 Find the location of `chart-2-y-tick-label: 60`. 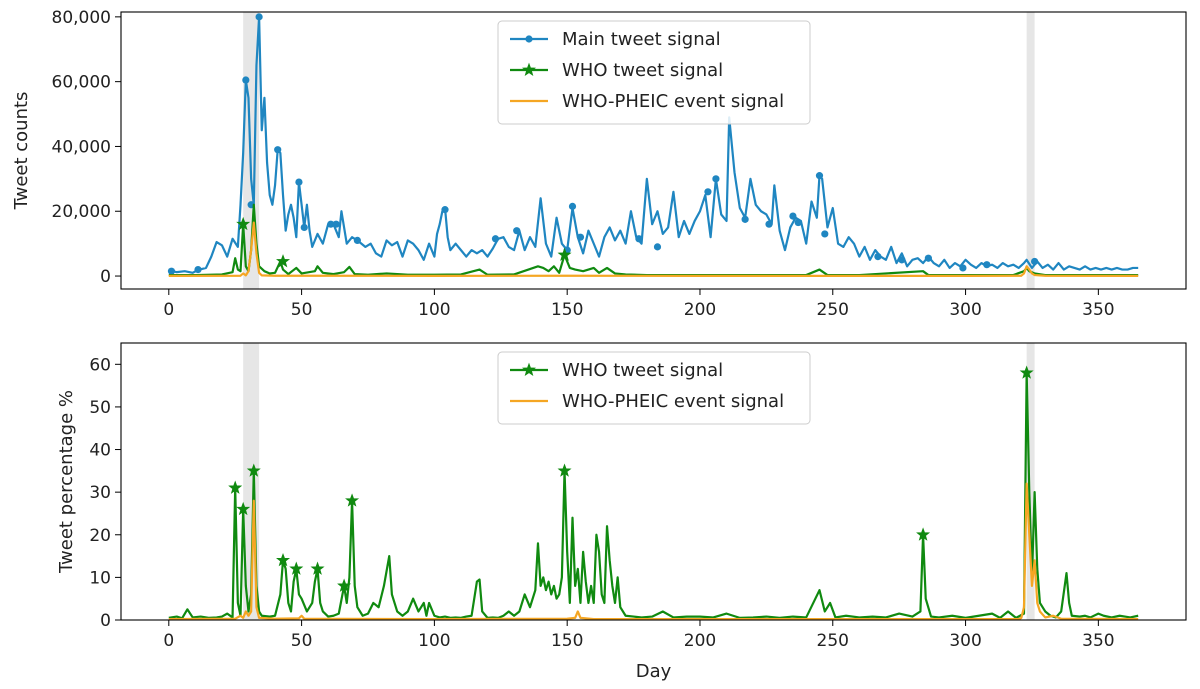

chart-2-y-tick-label: 60 is located at coordinates (100, 365).